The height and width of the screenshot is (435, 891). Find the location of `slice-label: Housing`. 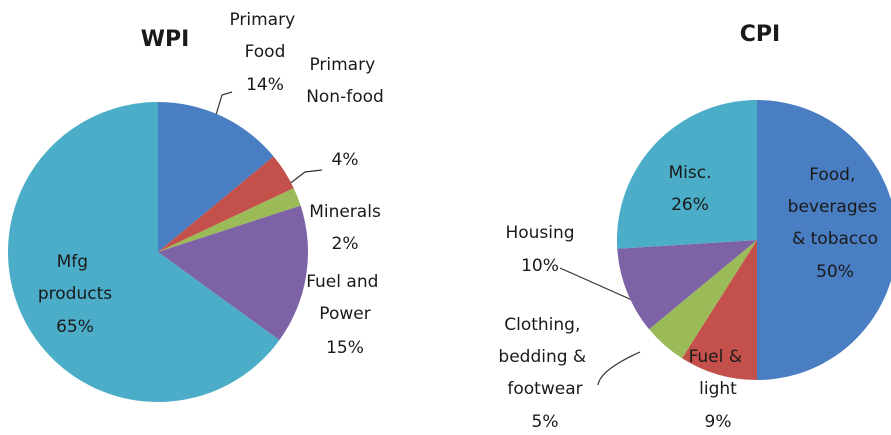

slice-label: Housing is located at coordinates (539, 233).